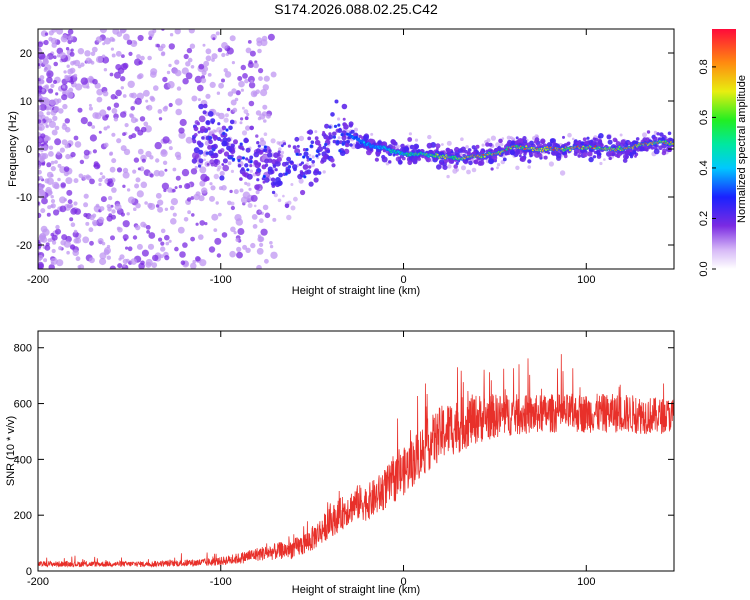 The width and height of the screenshot is (750, 600). What do you see at coordinates (24, 198) in the screenshot?
I see `spectrogram-ytick-label: -10` at bounding box center [24, 198].